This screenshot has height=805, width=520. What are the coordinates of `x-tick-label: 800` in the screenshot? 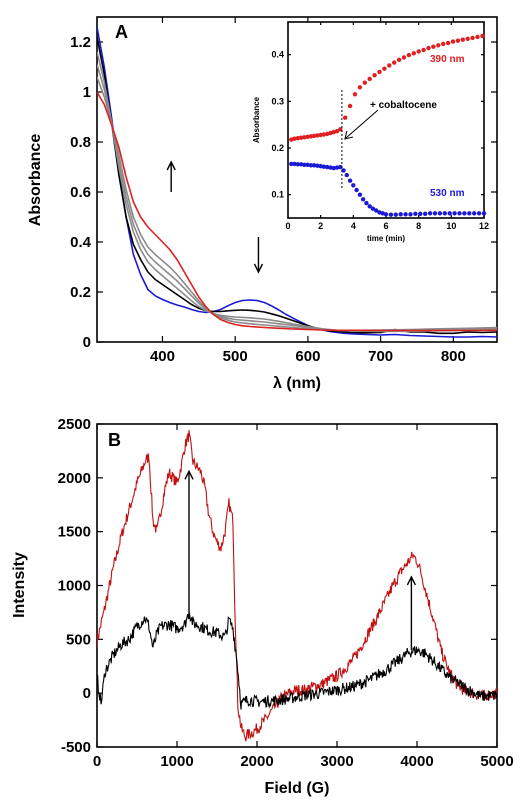 It's located at (453, 356).